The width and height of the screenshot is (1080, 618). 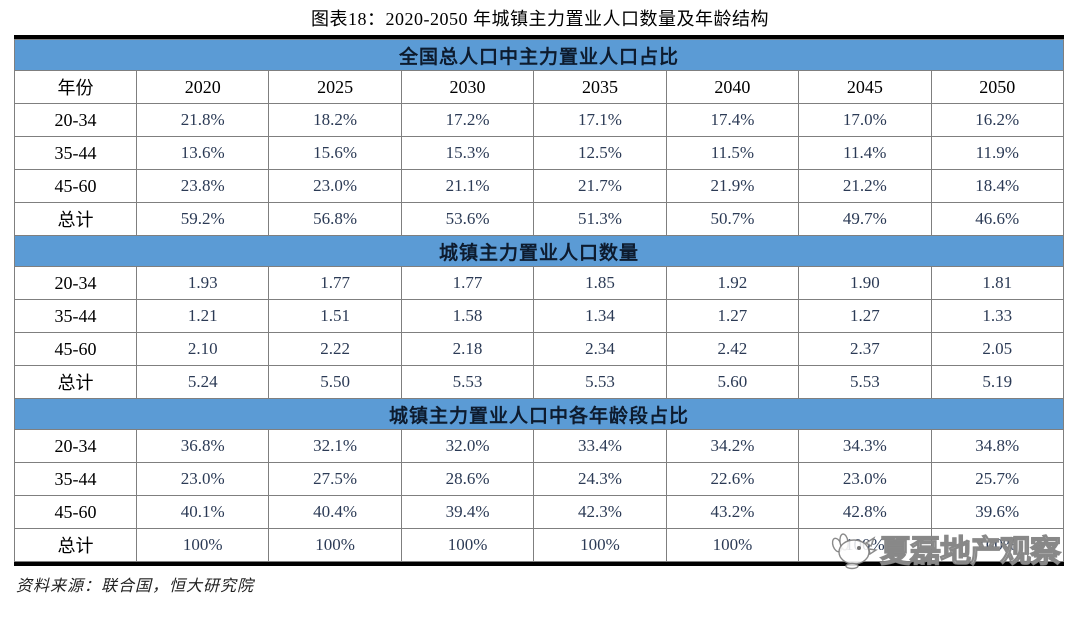 What do you see at coordinates (202, 349) in the screenshot?
I see `table-cell: 2.10` at bounding box center [202, 349].